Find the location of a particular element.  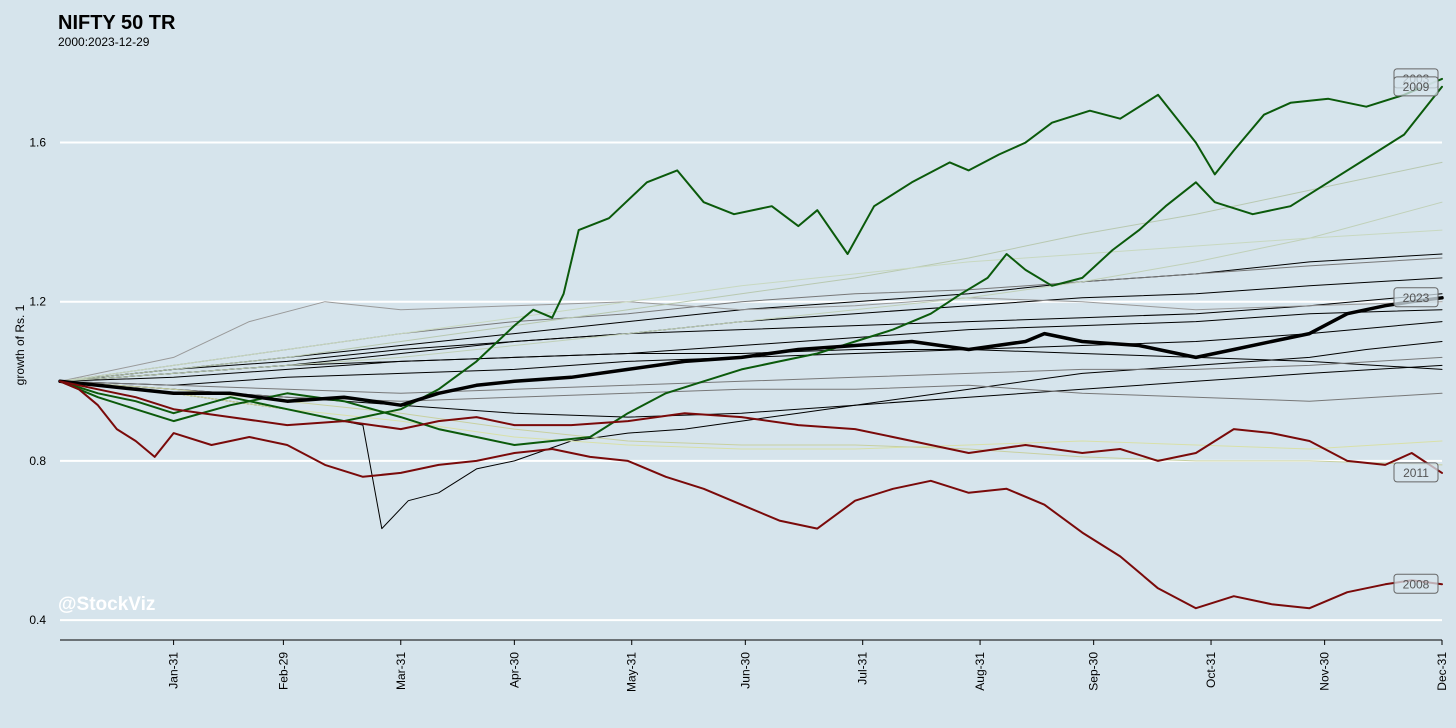

series-label-2009: 2009 is located at coordinates (1416, 86).